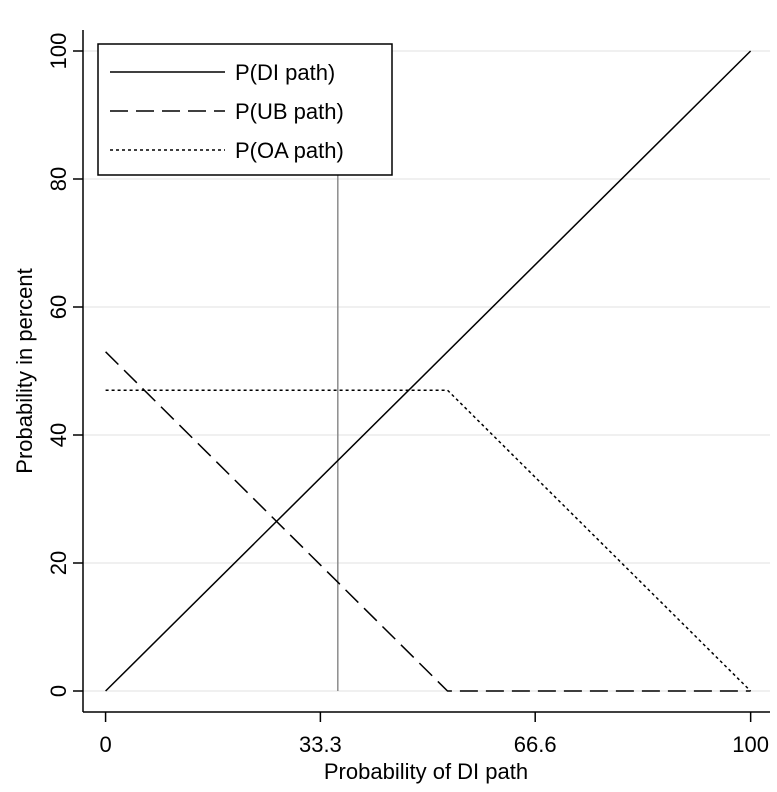  I want to click on x-tick-label-2: 66.6, so click(535, 744).